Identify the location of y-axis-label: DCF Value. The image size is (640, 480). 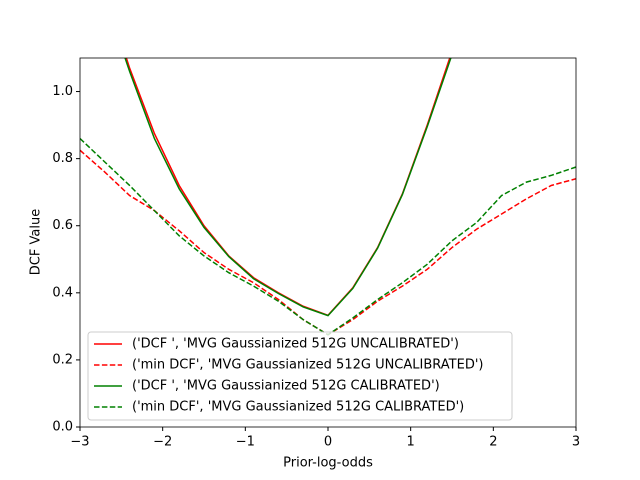
(36, 242).